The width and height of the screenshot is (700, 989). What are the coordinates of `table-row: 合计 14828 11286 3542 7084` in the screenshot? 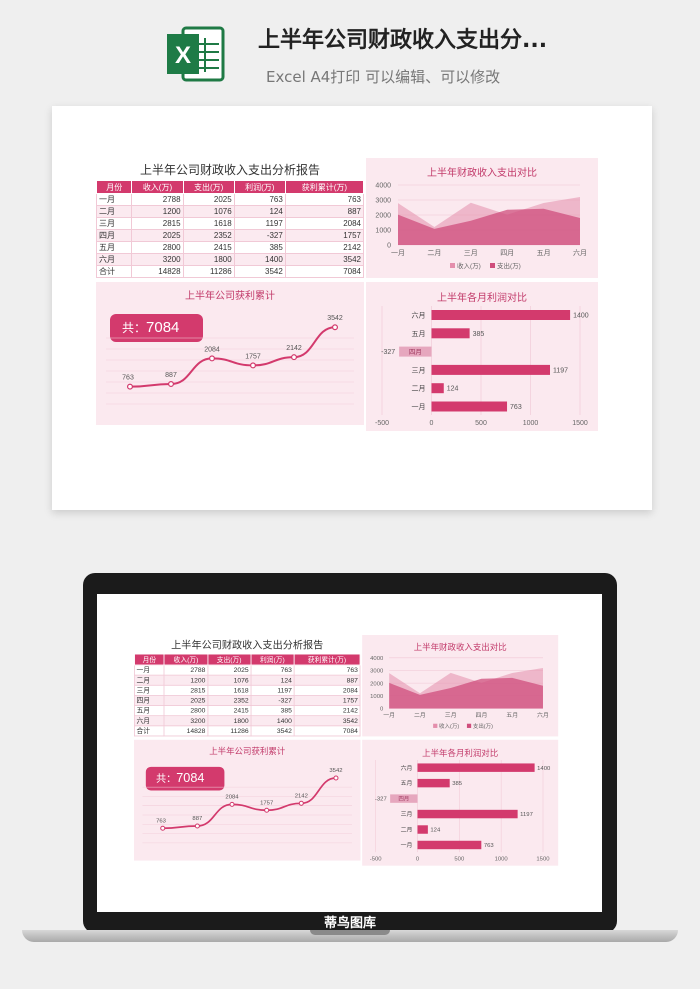 It's located at (247, 731).